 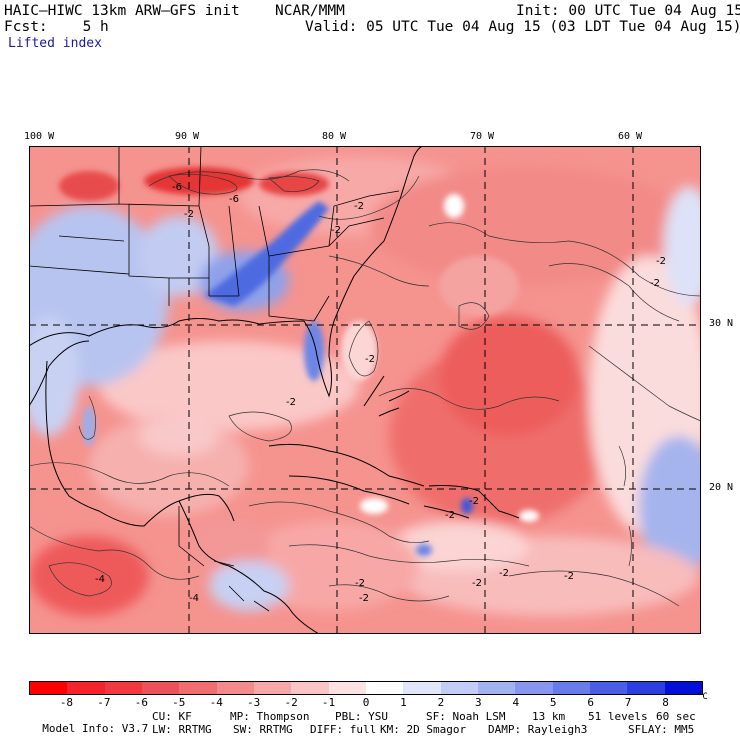 I want to click on microphysics-scheme: MP: Thompson, so click(x=270, y=716).